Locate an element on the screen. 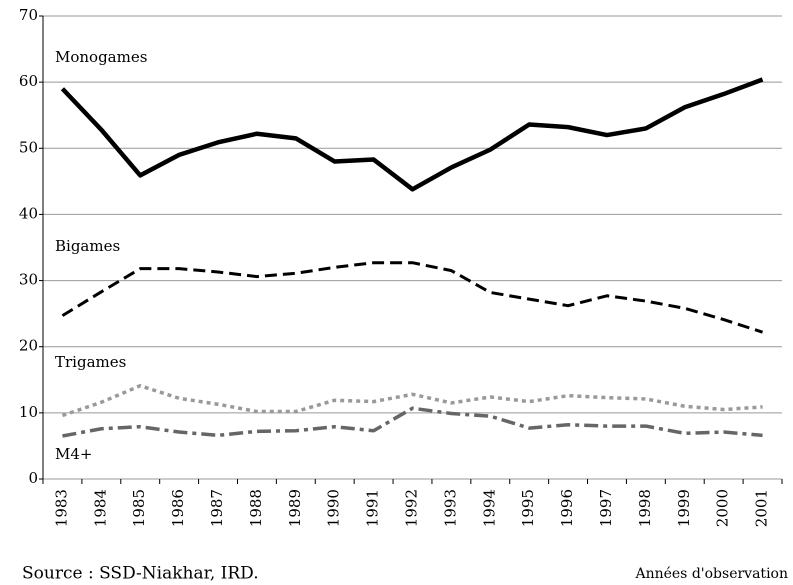  x-tick-label: 1993 is located at coordinates (450, 508).